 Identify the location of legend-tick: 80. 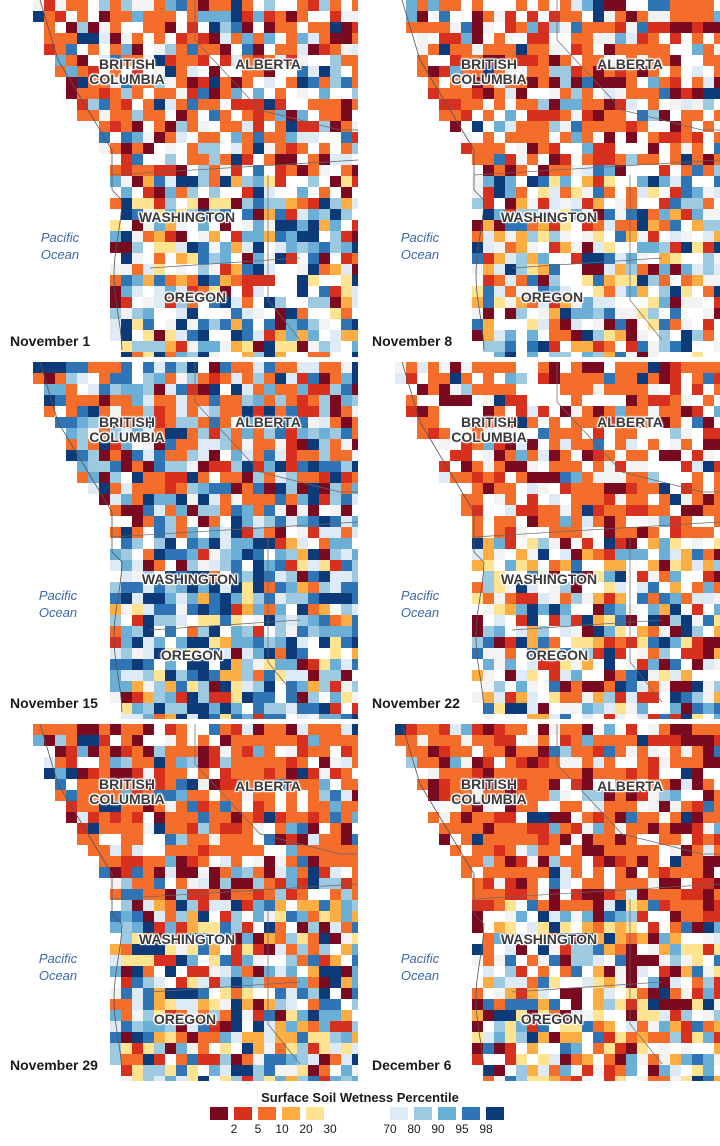
(414, 1129).